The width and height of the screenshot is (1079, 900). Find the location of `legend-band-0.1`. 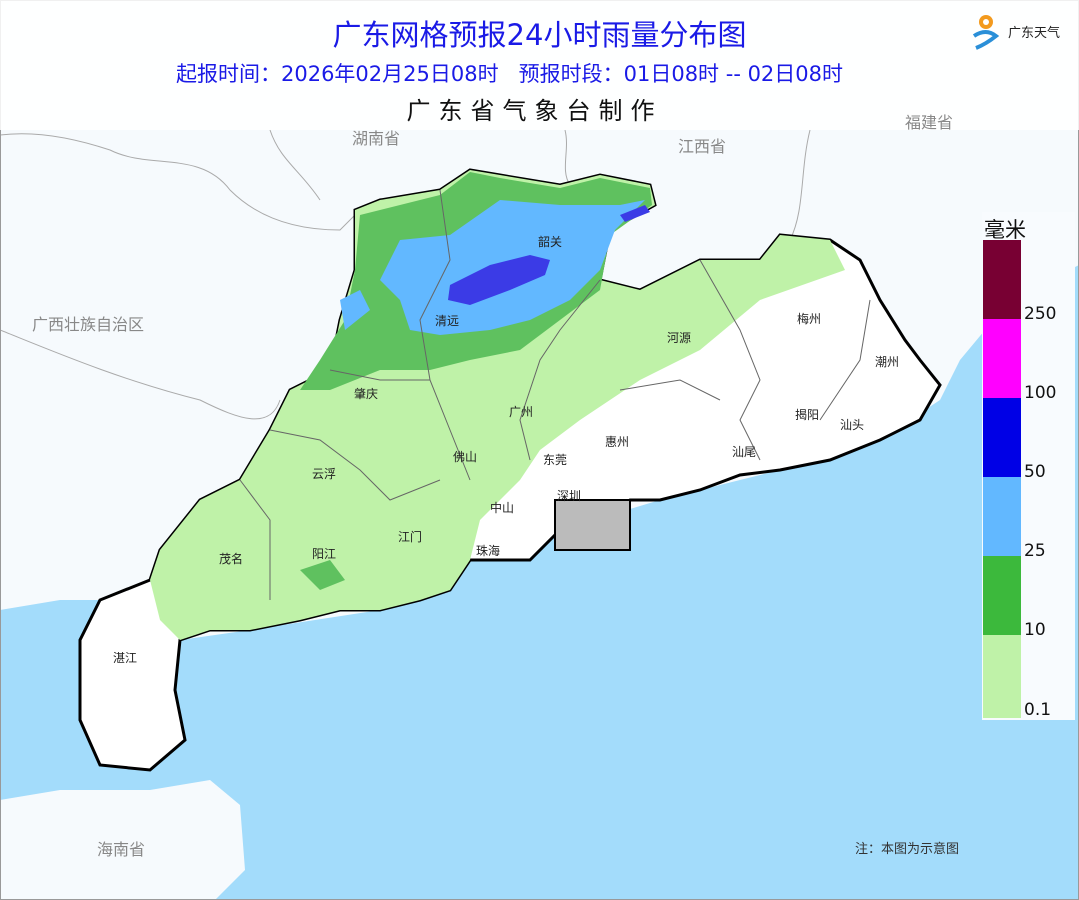

legend-band-0.1 is located at coordinates (1002, 676).